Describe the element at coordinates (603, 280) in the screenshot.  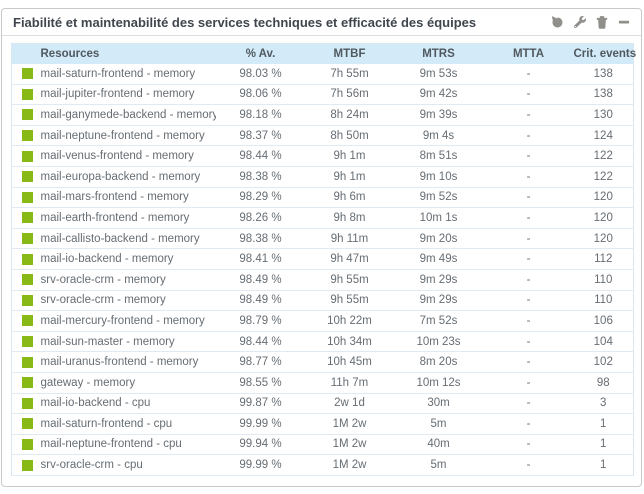
I see `crit-events-value: 110` at that location.